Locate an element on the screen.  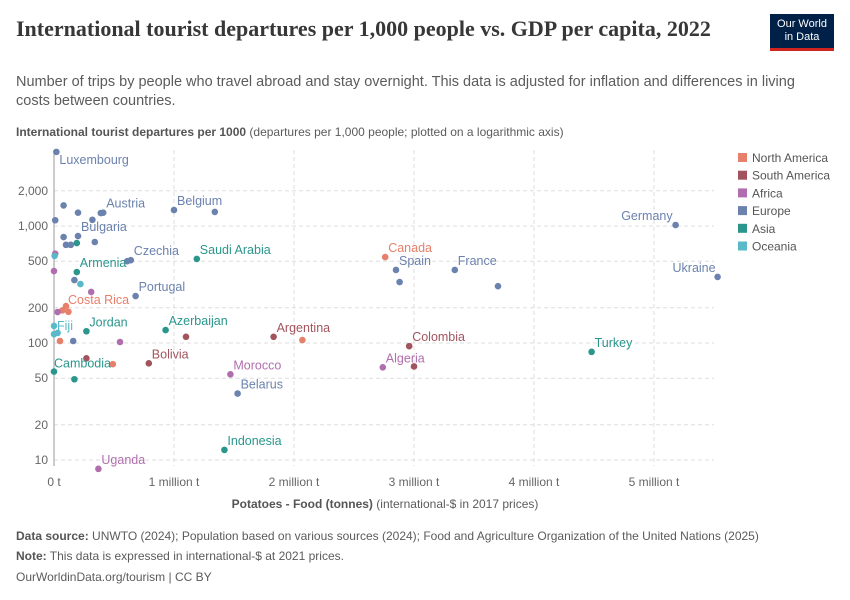
point-label: Portugal is located at coordinates (162, 287).